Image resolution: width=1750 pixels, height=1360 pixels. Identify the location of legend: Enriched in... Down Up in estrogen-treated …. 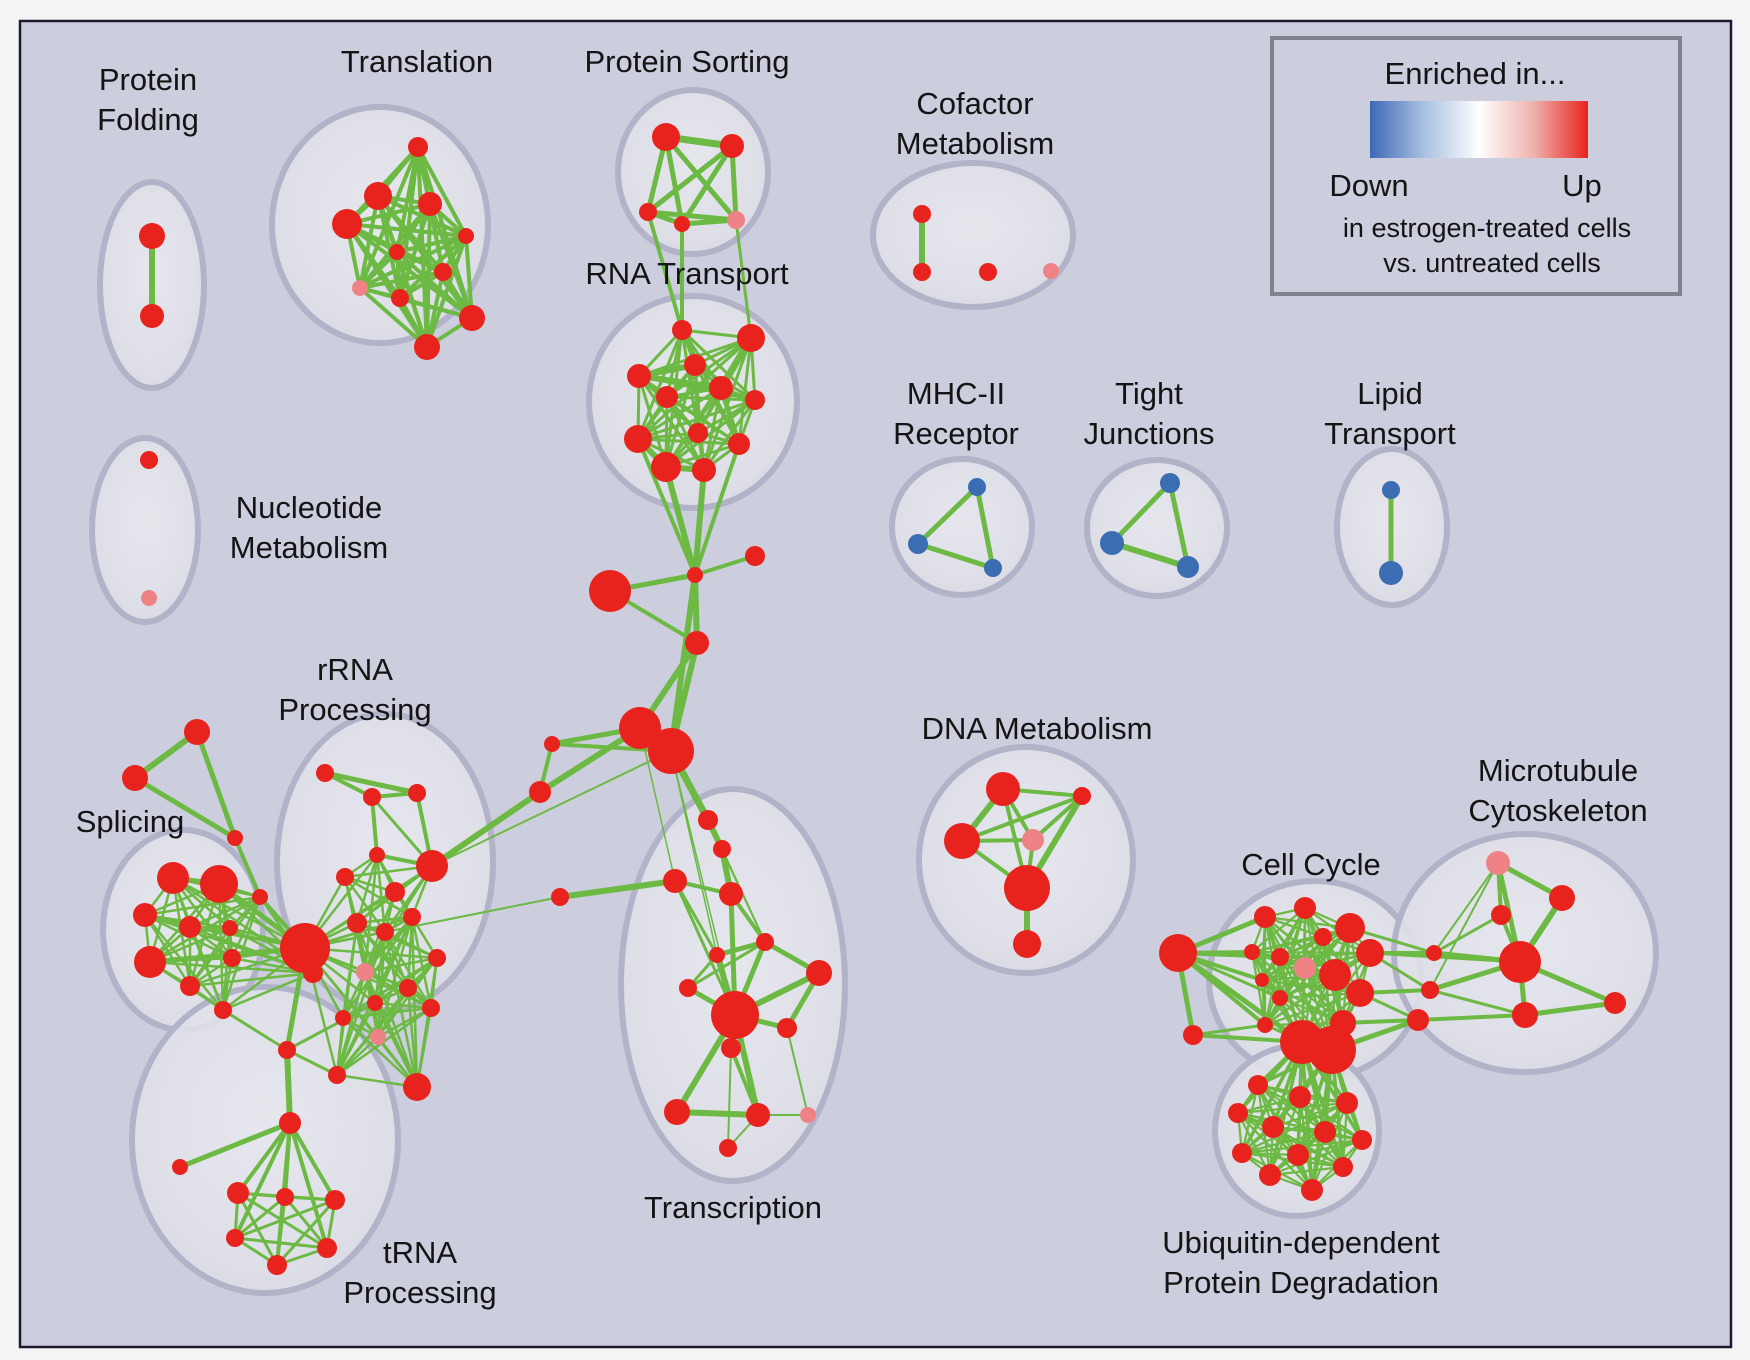
(1476, 166).